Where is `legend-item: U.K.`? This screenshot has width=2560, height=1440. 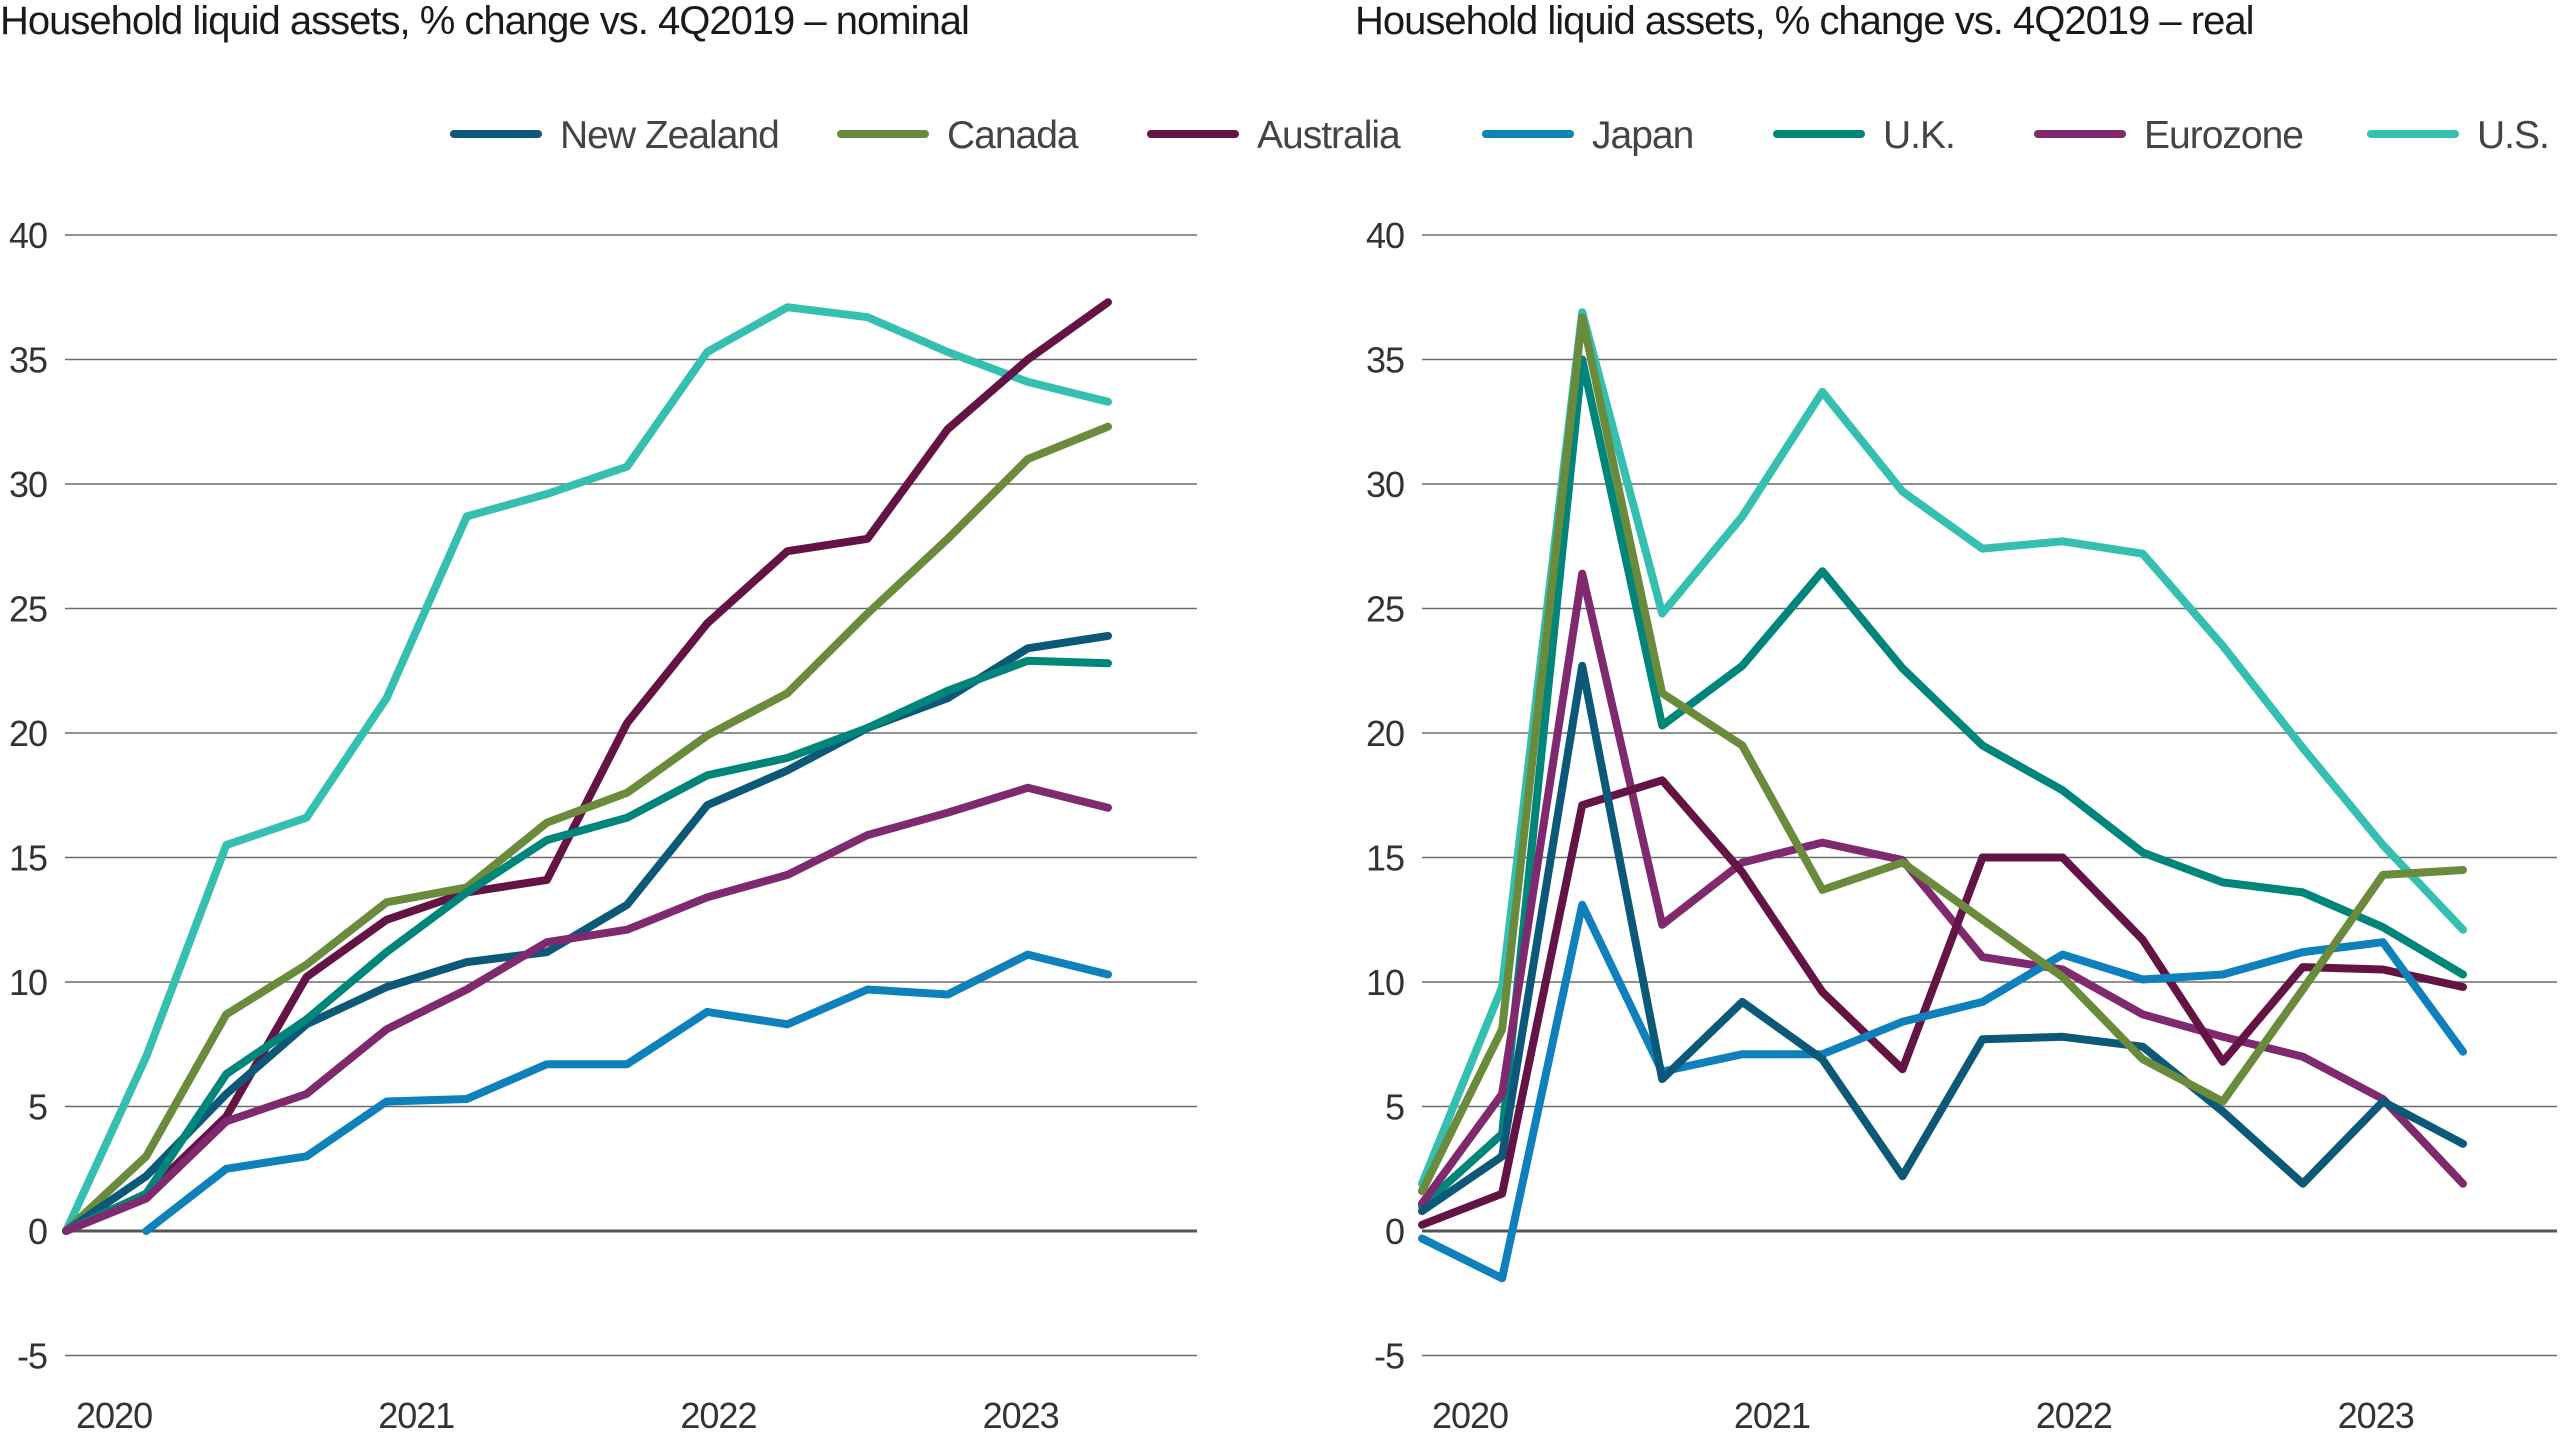 legend-item: U.K. is located at coordinates (1864, 135).